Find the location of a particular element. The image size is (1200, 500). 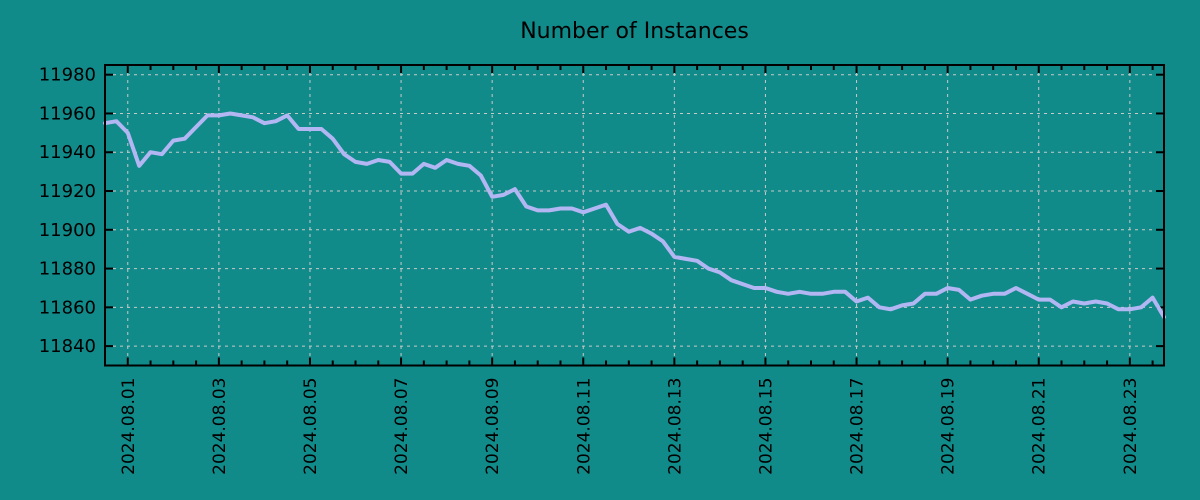

y-tick-label: 11940 is located at coordinates (67, 152).